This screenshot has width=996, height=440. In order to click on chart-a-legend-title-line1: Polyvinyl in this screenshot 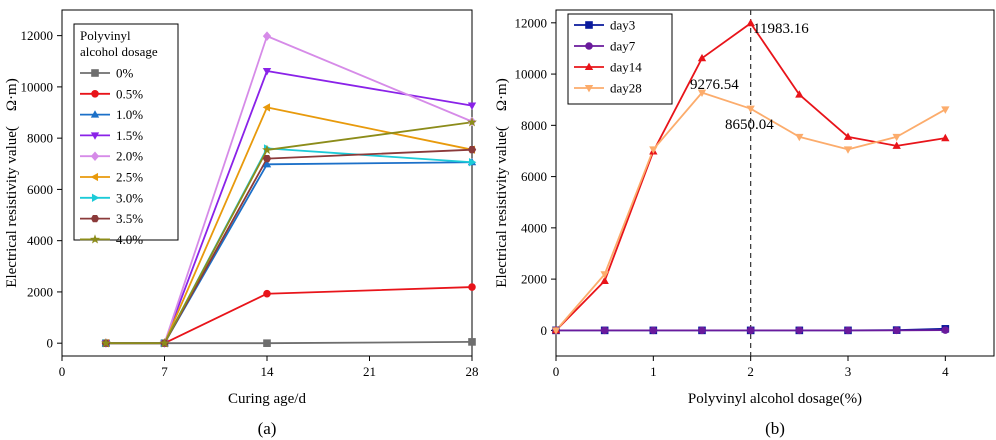, I will do `click(105, 35)`.